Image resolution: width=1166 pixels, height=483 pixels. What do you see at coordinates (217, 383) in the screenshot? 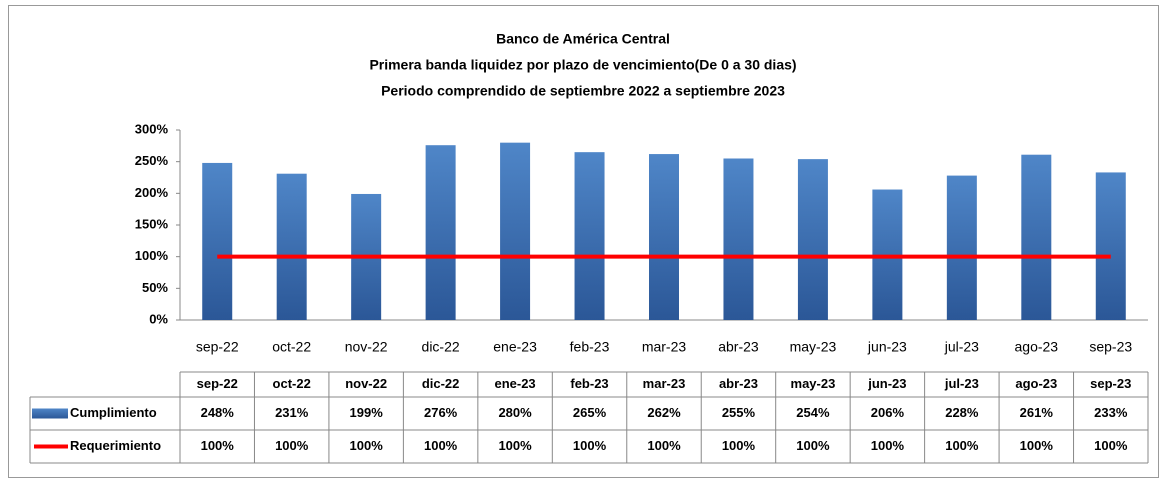
I see `table-header: sep-22` at bounding box center [217, 383].